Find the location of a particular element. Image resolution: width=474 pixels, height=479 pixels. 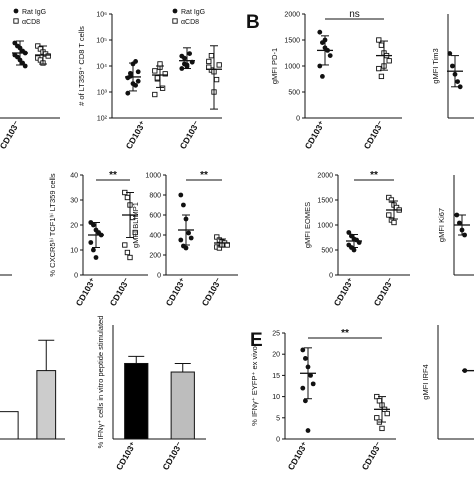

b2-y-label: gMFI Tim3 is located at coordinates (435, 65).